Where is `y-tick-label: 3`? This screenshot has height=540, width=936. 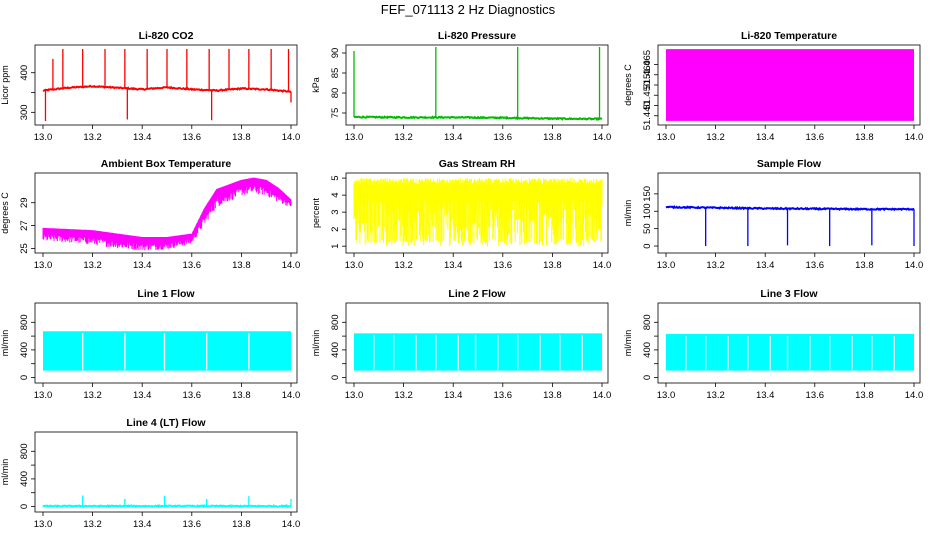 y-tick-label: 3 is located at coordinates (335, 212).